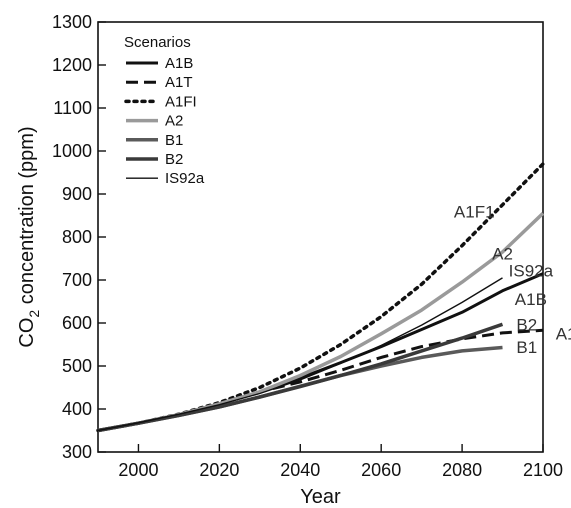 Image resolution: width=571 pixels, height=508 pixels. What do you see at coordinates (77, 237) in the screenshot?
I see `y-tick-label: 800` at bounding box center [77, 237].